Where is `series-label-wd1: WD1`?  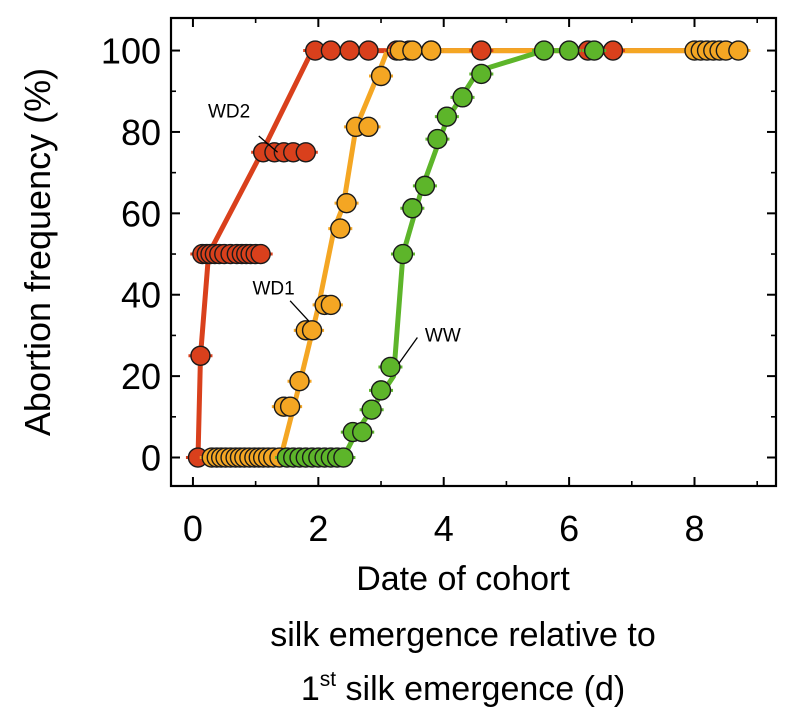
series-label-wd1: WD1 is located at coordinates (274, 289).